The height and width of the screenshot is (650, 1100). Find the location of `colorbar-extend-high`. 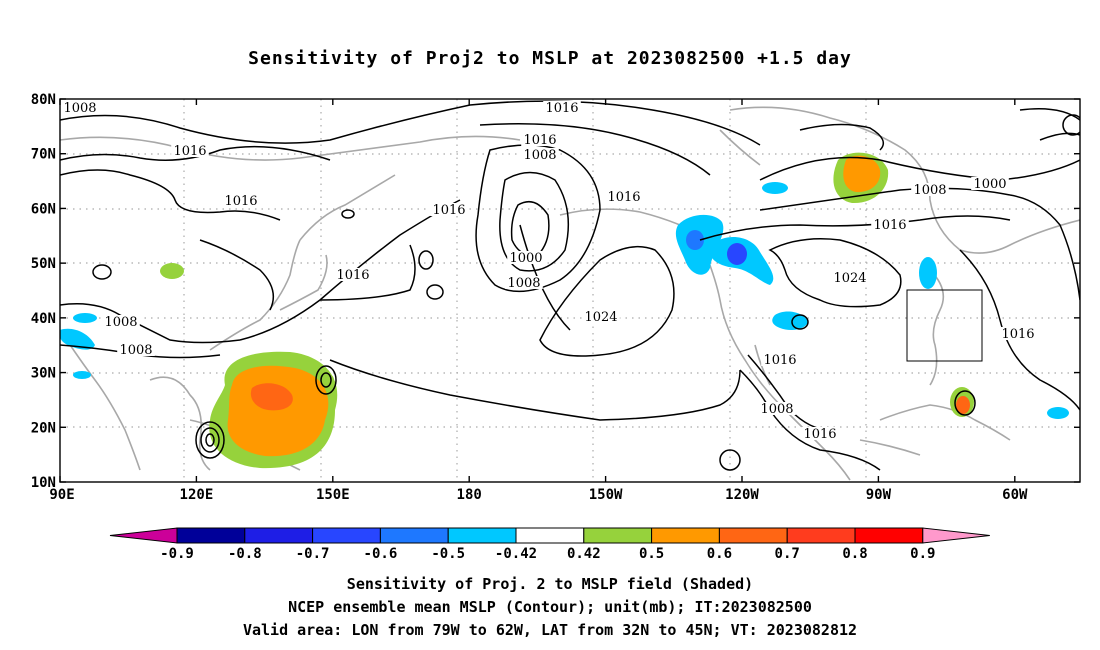

colorbar-extend-high is located at coordinates (956, 535).